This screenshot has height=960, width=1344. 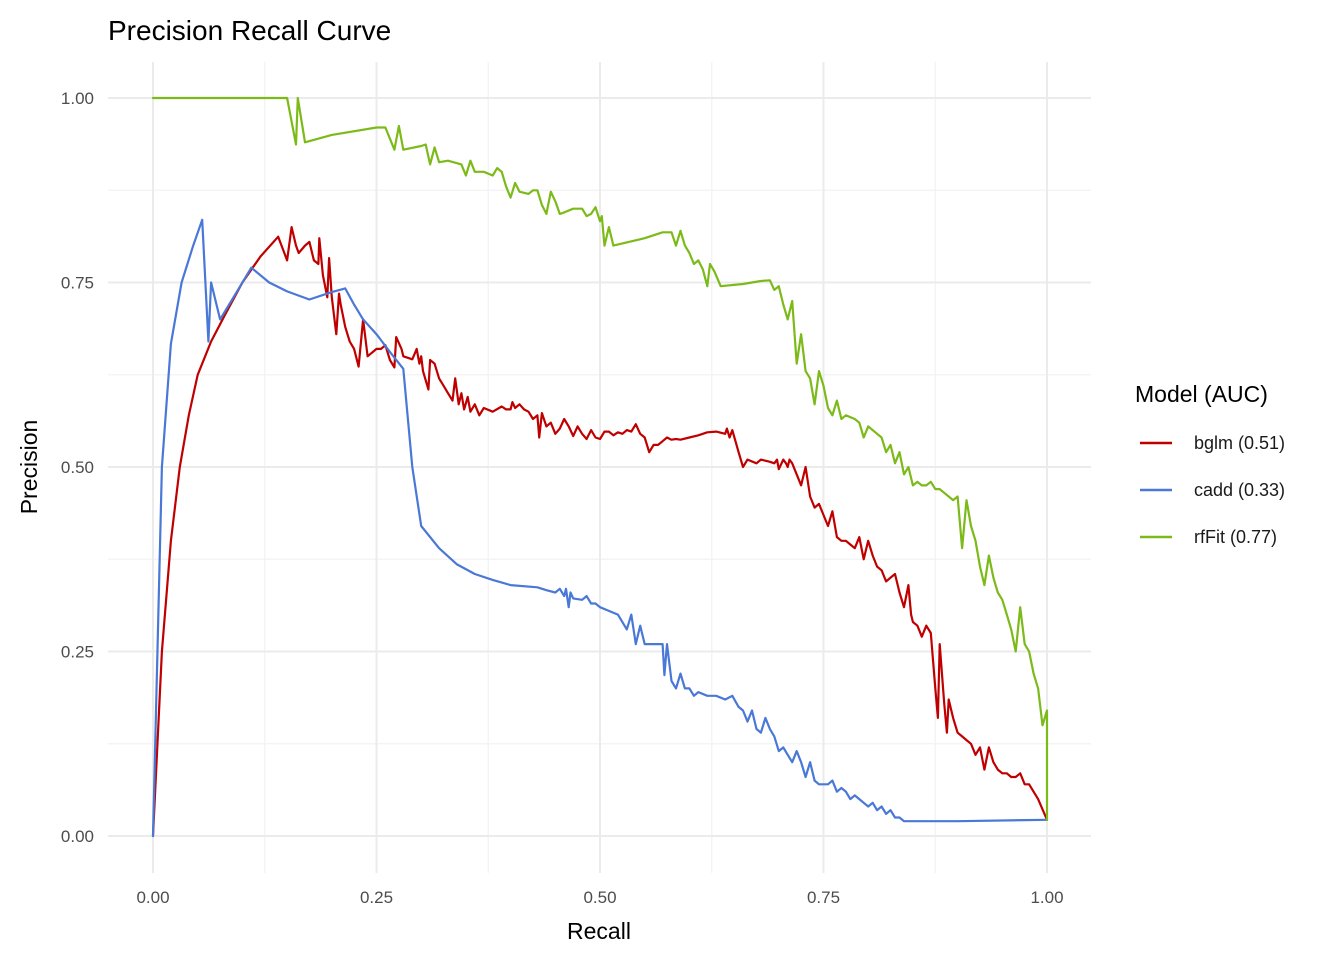 What do you see at coordinates (1235, 537) in the screenshot?
I see `legend-label: rfFit (0.77)` at bounding box center [1235, 537].